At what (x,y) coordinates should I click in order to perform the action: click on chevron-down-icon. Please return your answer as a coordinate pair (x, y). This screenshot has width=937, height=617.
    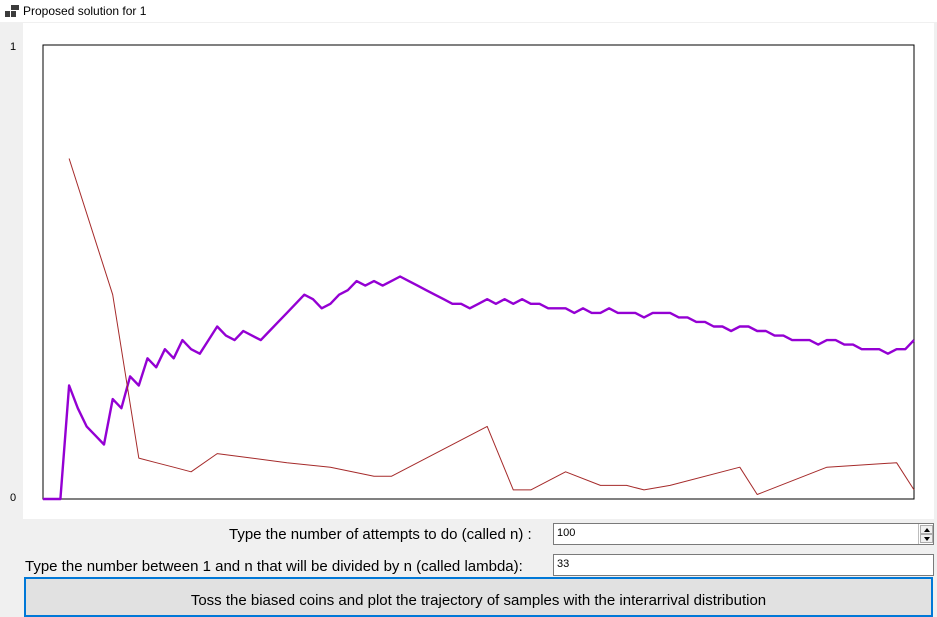
    Looking at the image, I should click on (926, 538).